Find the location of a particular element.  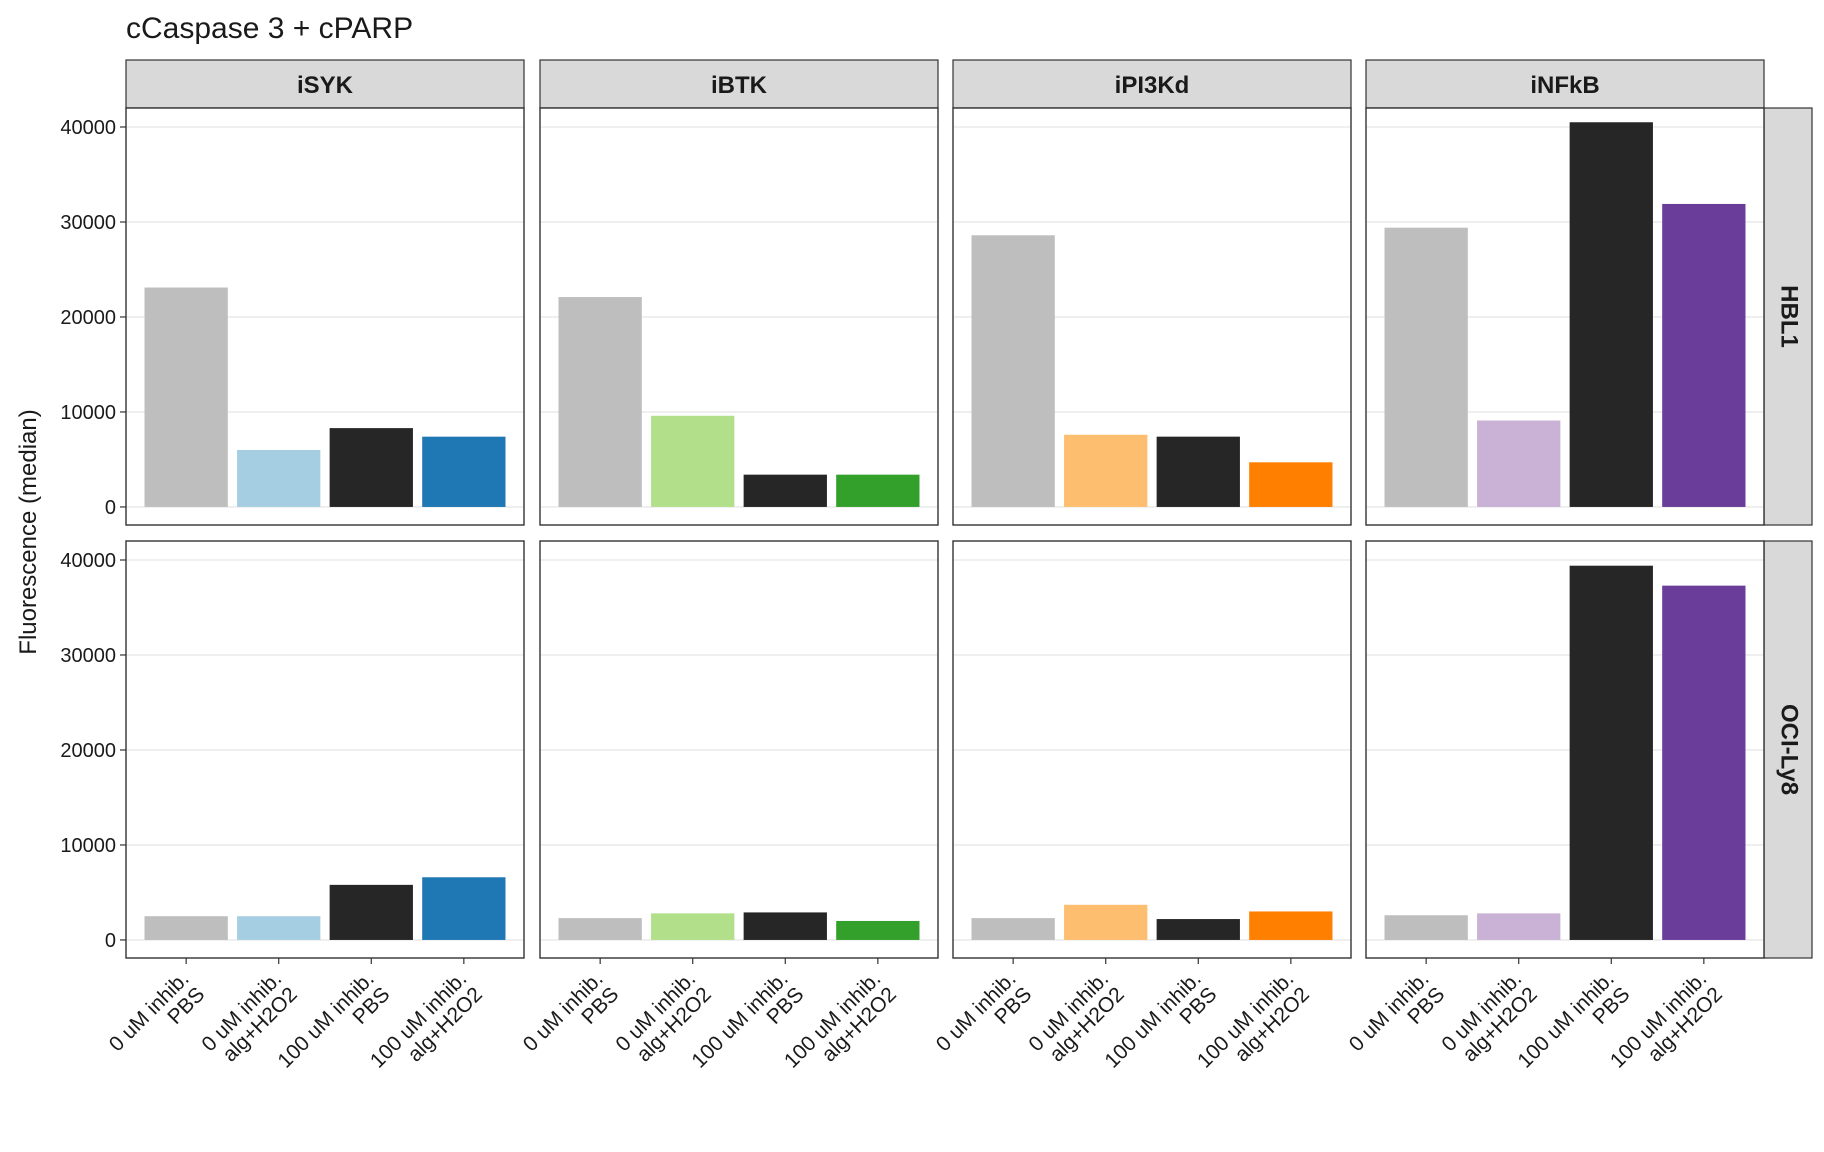

panel-HBL1-iBTK is located at coordinates (739, 316).